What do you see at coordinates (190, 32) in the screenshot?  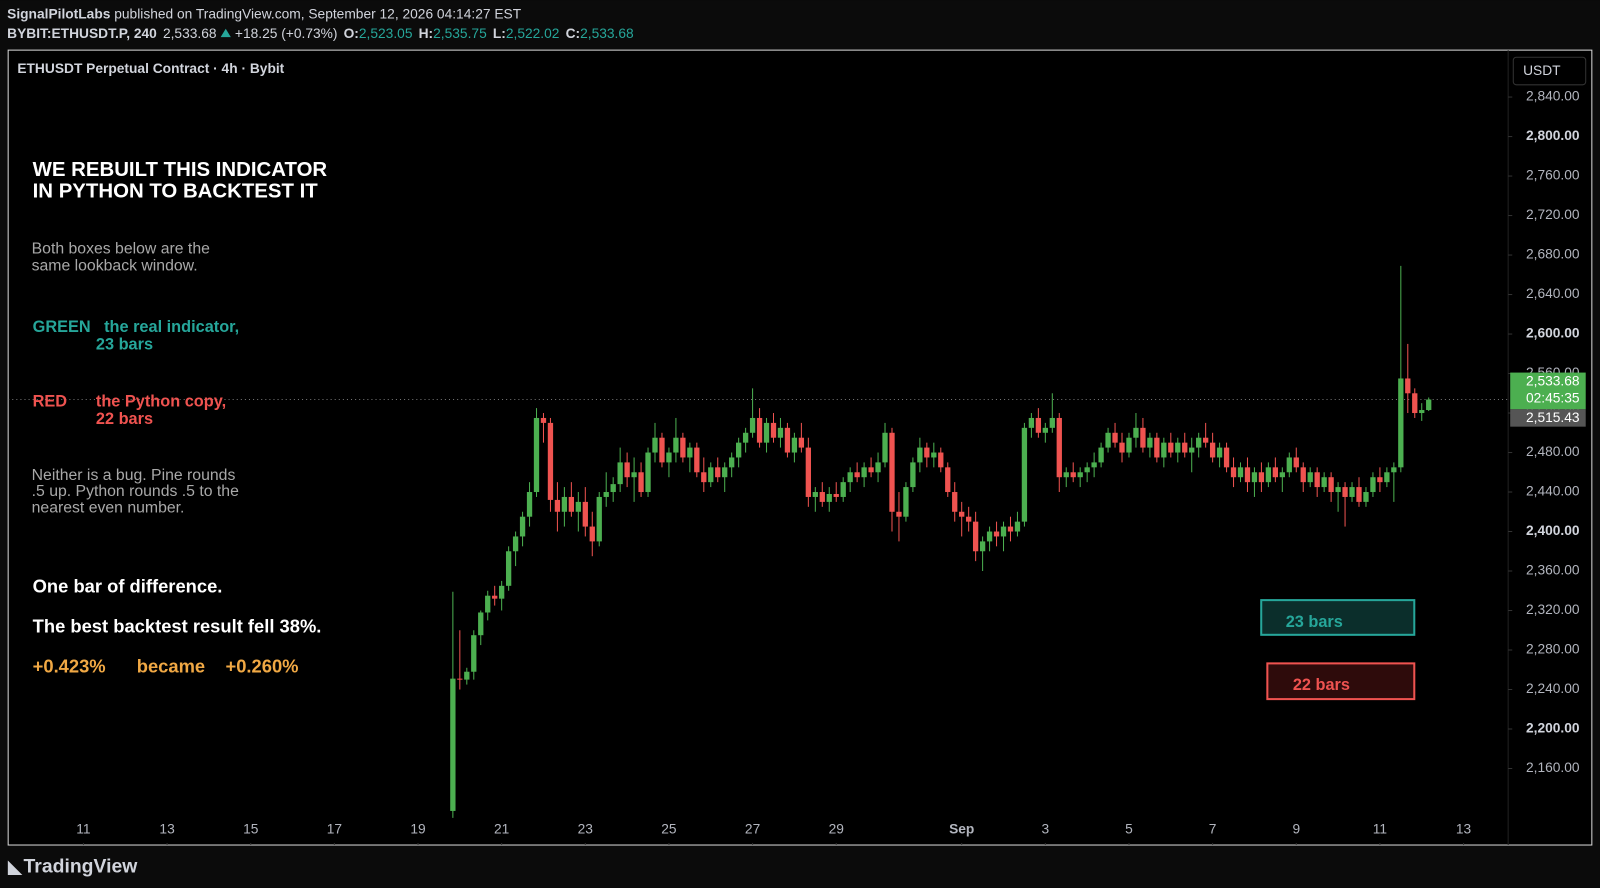 I see `last-price: 2,533.68` at bounding box center [190, 32].